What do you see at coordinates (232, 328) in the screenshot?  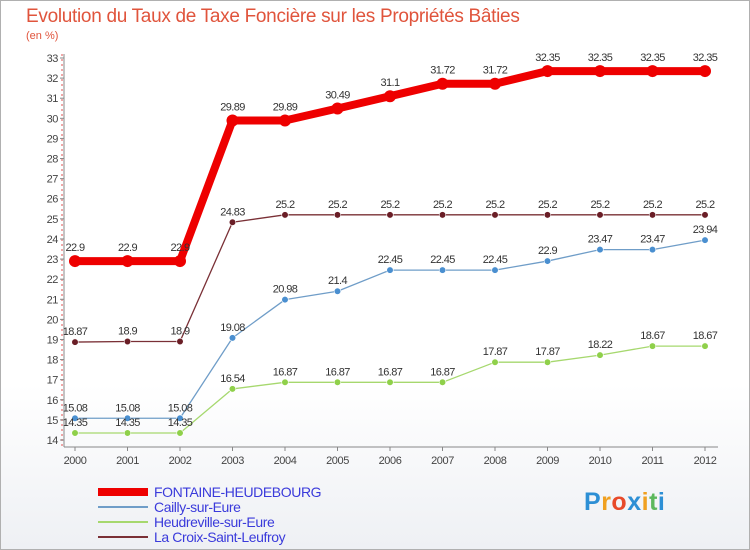 I see `data-label: 19.08` at bounding box center [232, 328].